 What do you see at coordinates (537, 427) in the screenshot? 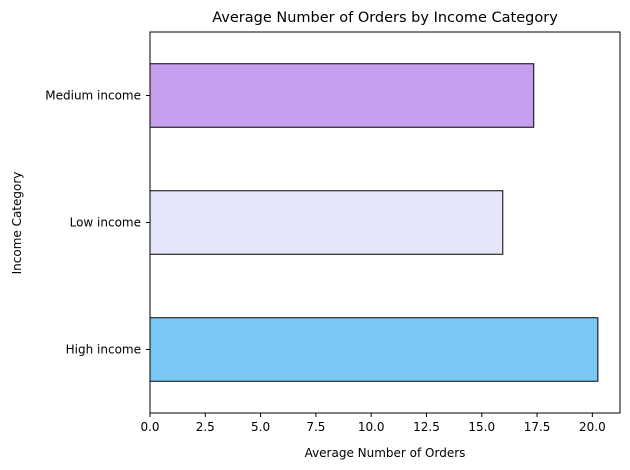
I see `x-tick-label: 17.5` at bounding box center [537, 427].